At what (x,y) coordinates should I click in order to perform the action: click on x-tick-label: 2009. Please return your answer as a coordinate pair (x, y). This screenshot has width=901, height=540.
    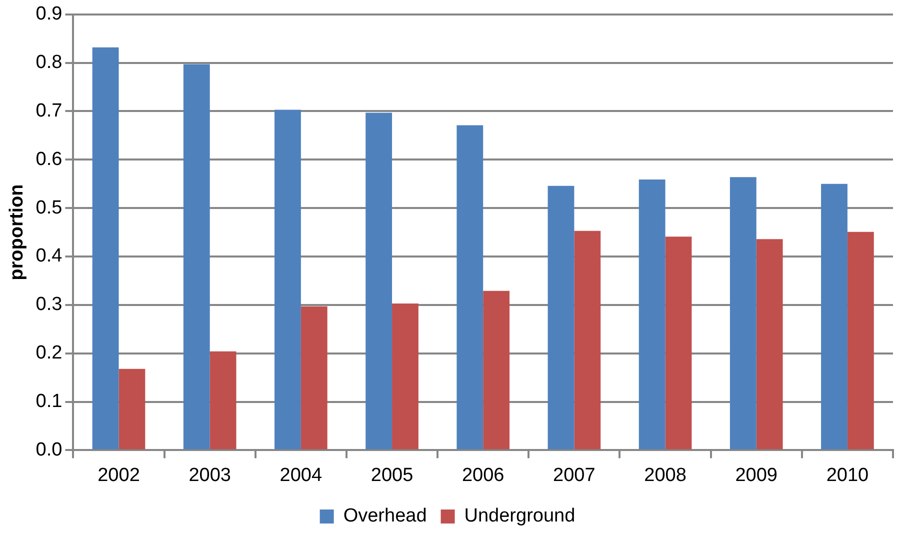
    Looking at the image, I should click on (756, 475).